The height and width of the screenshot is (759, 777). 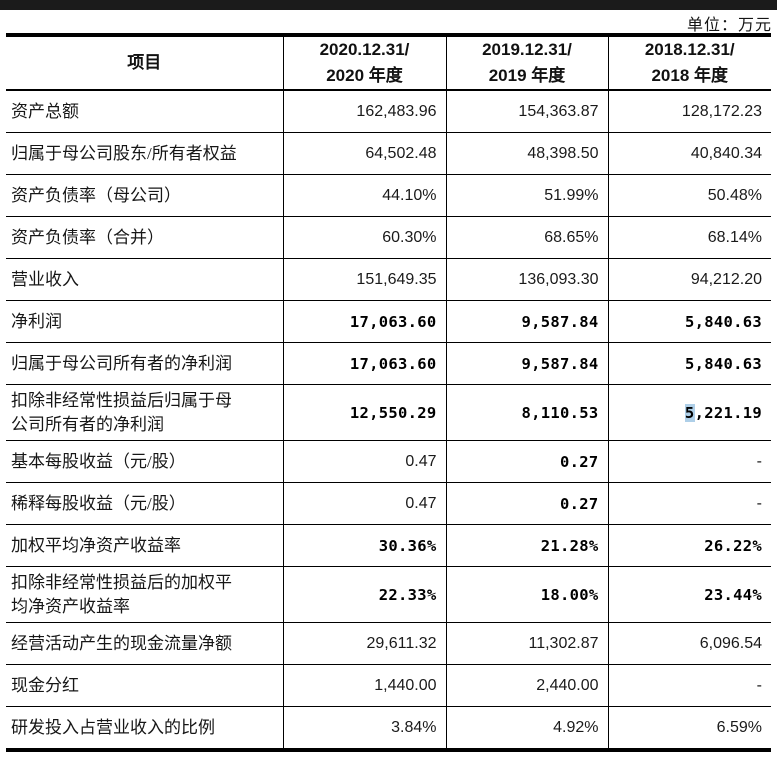 What do you see at coordinates (145, 111) in the screenshot?
I see `row-label: 资产总额` at bounding box center [145, 111].